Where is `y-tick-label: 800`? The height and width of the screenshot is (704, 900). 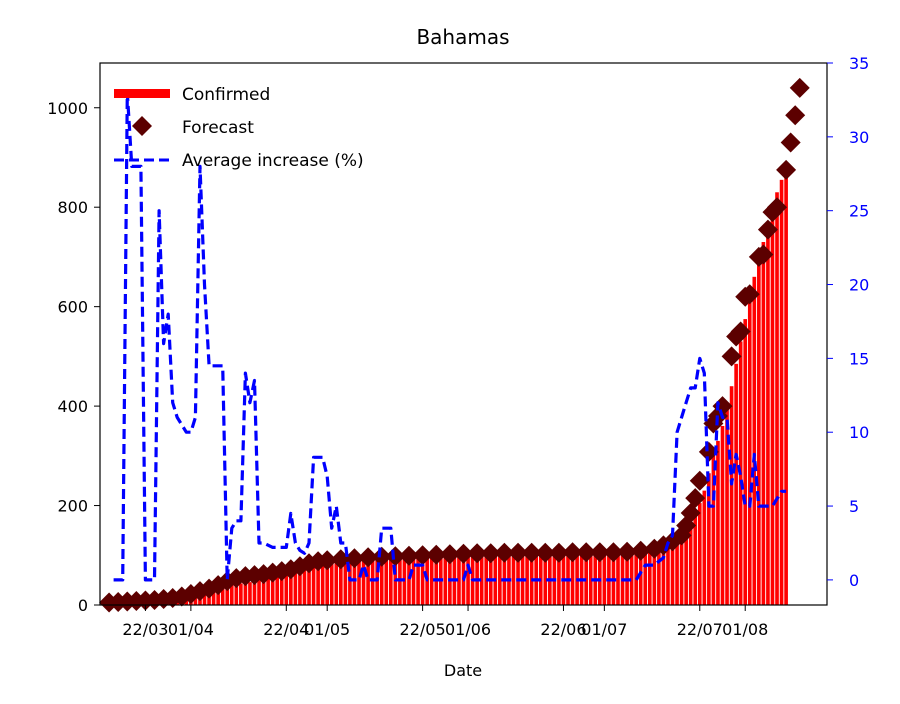 y-tick-label: 800 is located at coordinates (72, 207).